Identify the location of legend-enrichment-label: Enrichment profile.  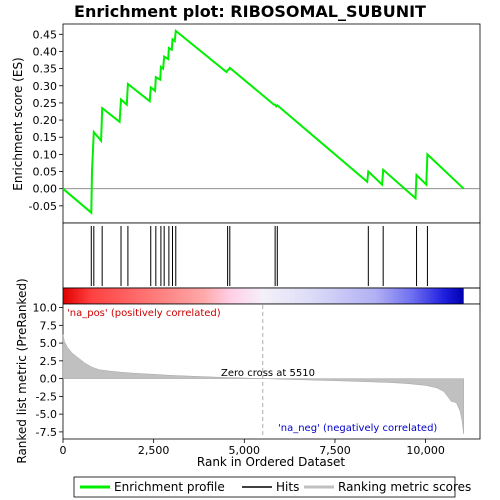
(169, 487).